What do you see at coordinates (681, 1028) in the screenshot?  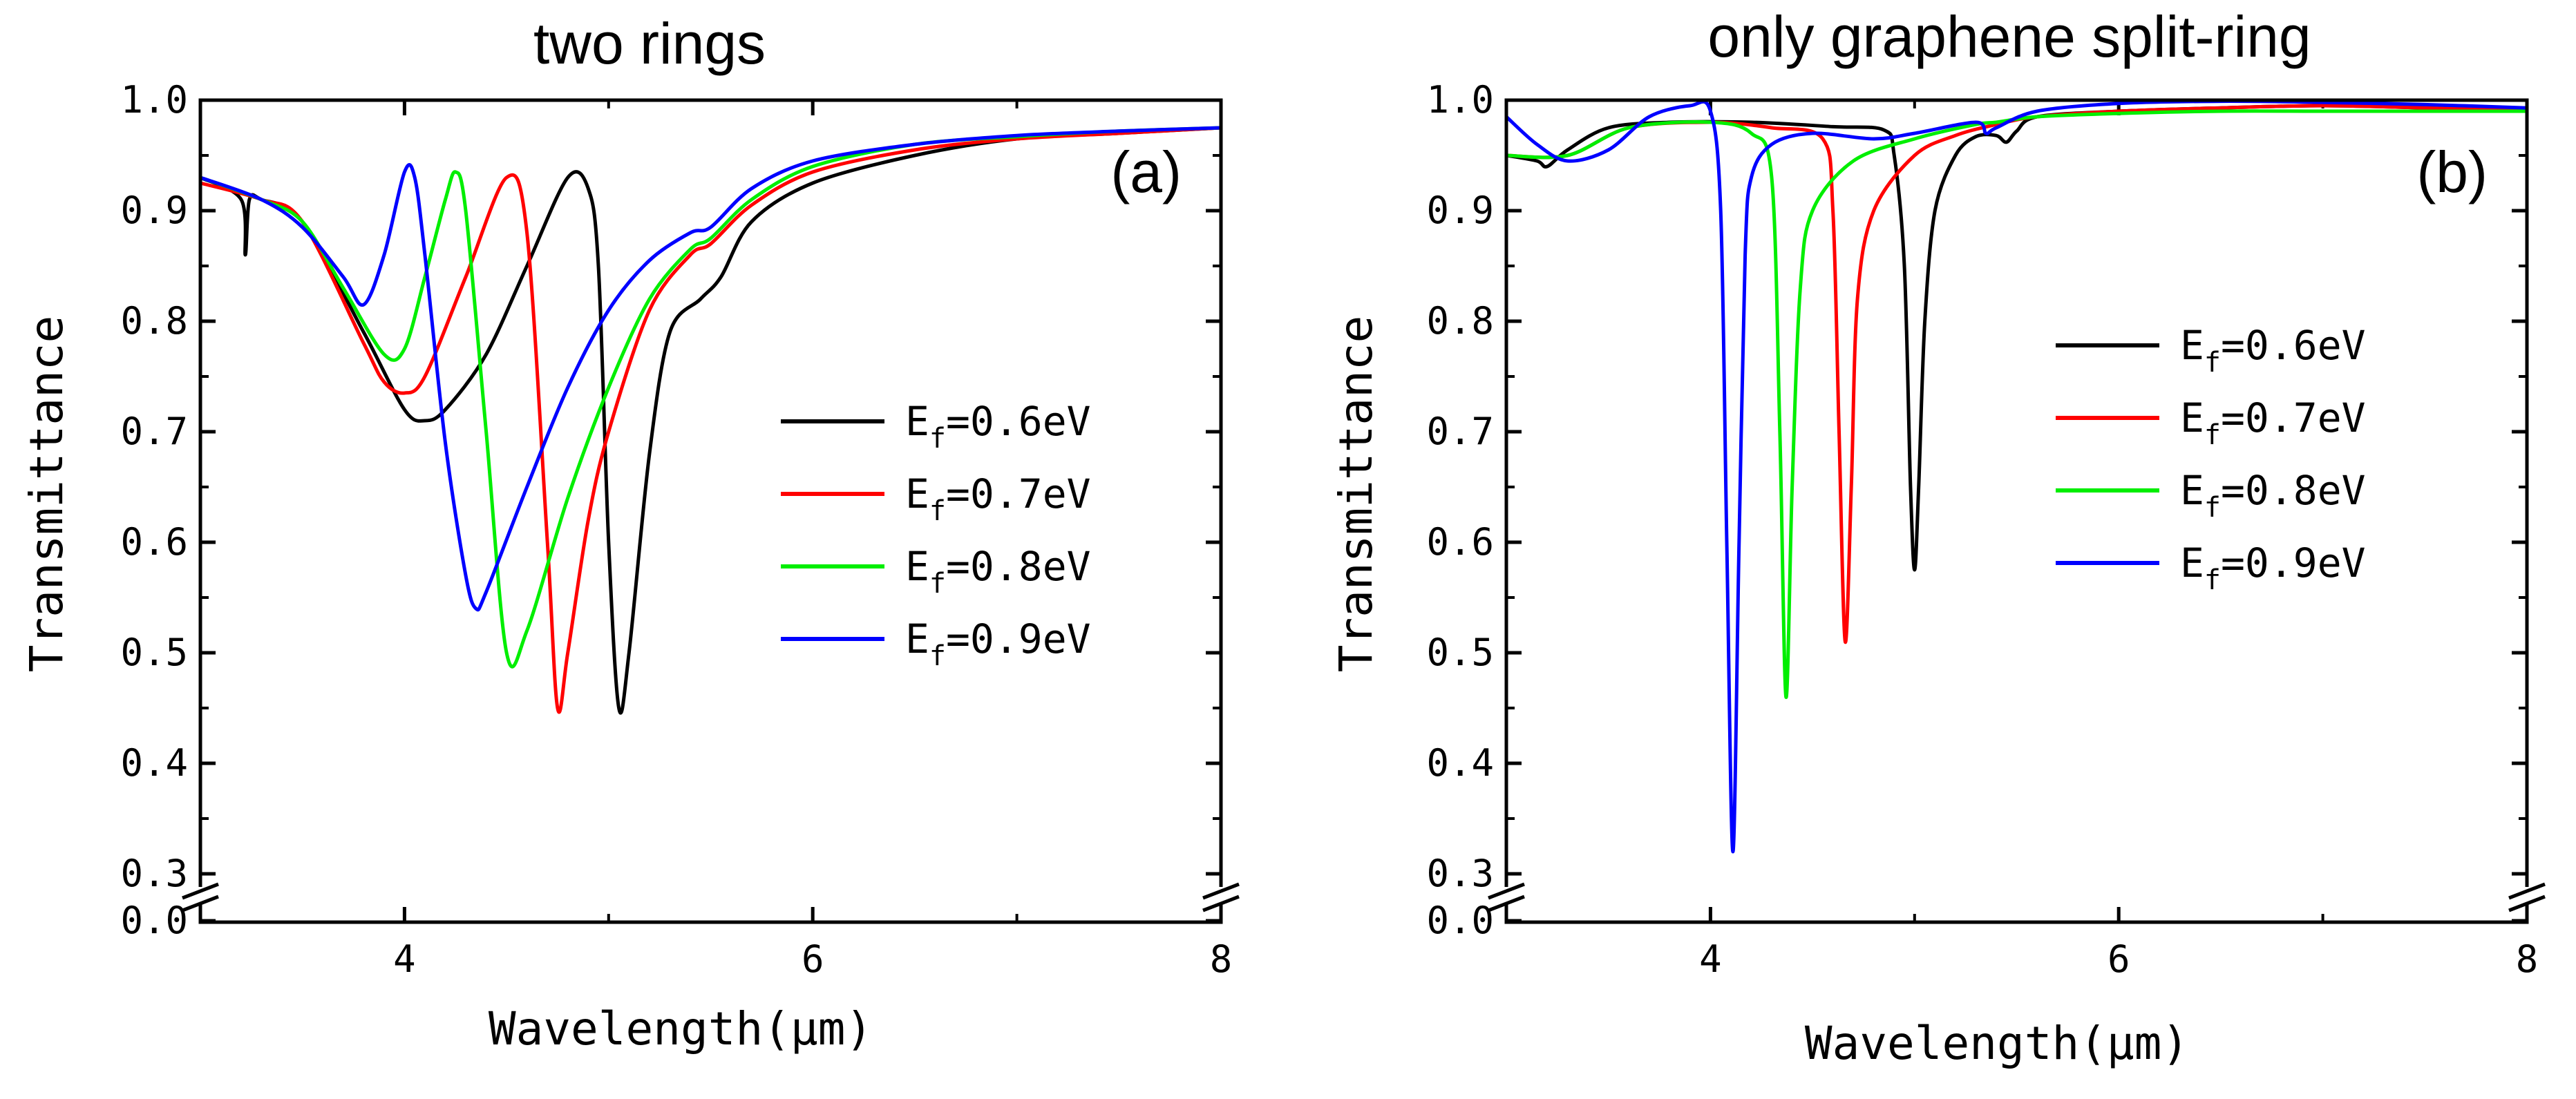 I see `x-axis-label-a: Wavelength(μm)` at bounding box center [681, 1028].